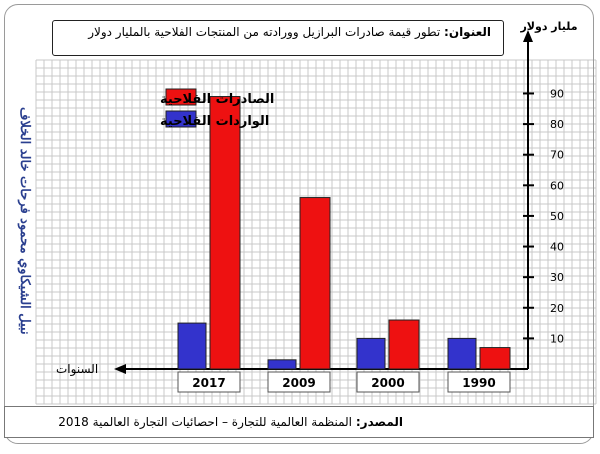 The height and width of the screenshot is (454, 600). Describe the element at coordinates (217, 99) in the screenshot. I see `legend-label-exports: الصادرات الفلاحية` at that location.